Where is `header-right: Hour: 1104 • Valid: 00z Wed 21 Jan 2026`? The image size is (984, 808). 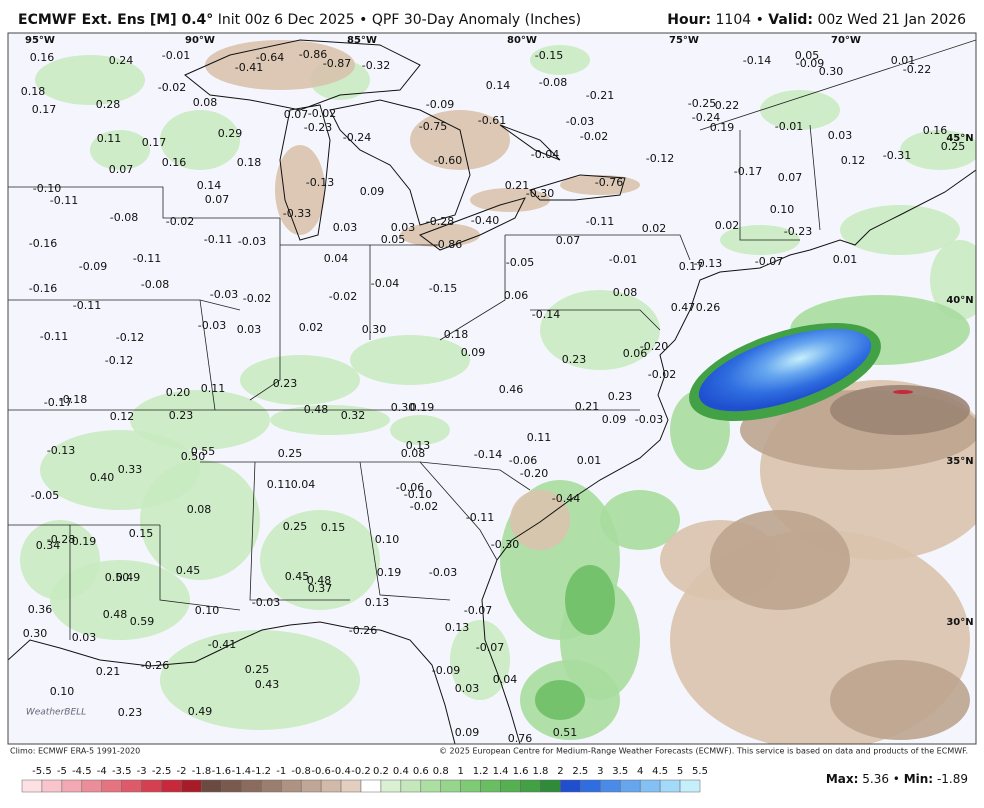
header-right: Hour: 1104 • Valid: 00z Wed 21 Jan 2026 is located at coordinates (816, 20).